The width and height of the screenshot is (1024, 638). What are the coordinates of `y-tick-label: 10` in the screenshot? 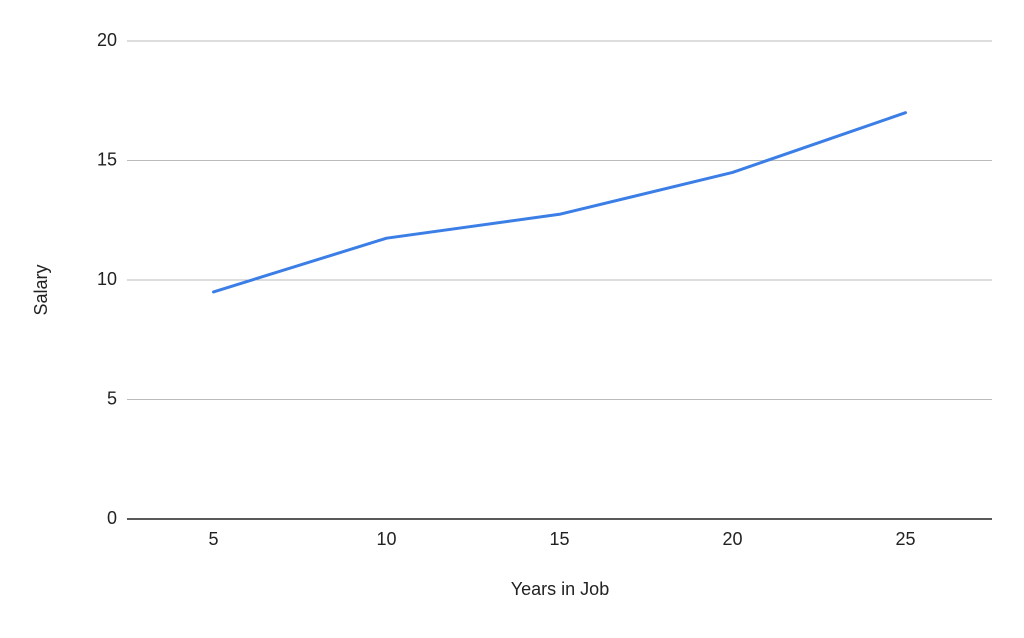 It's located at (107, 279).